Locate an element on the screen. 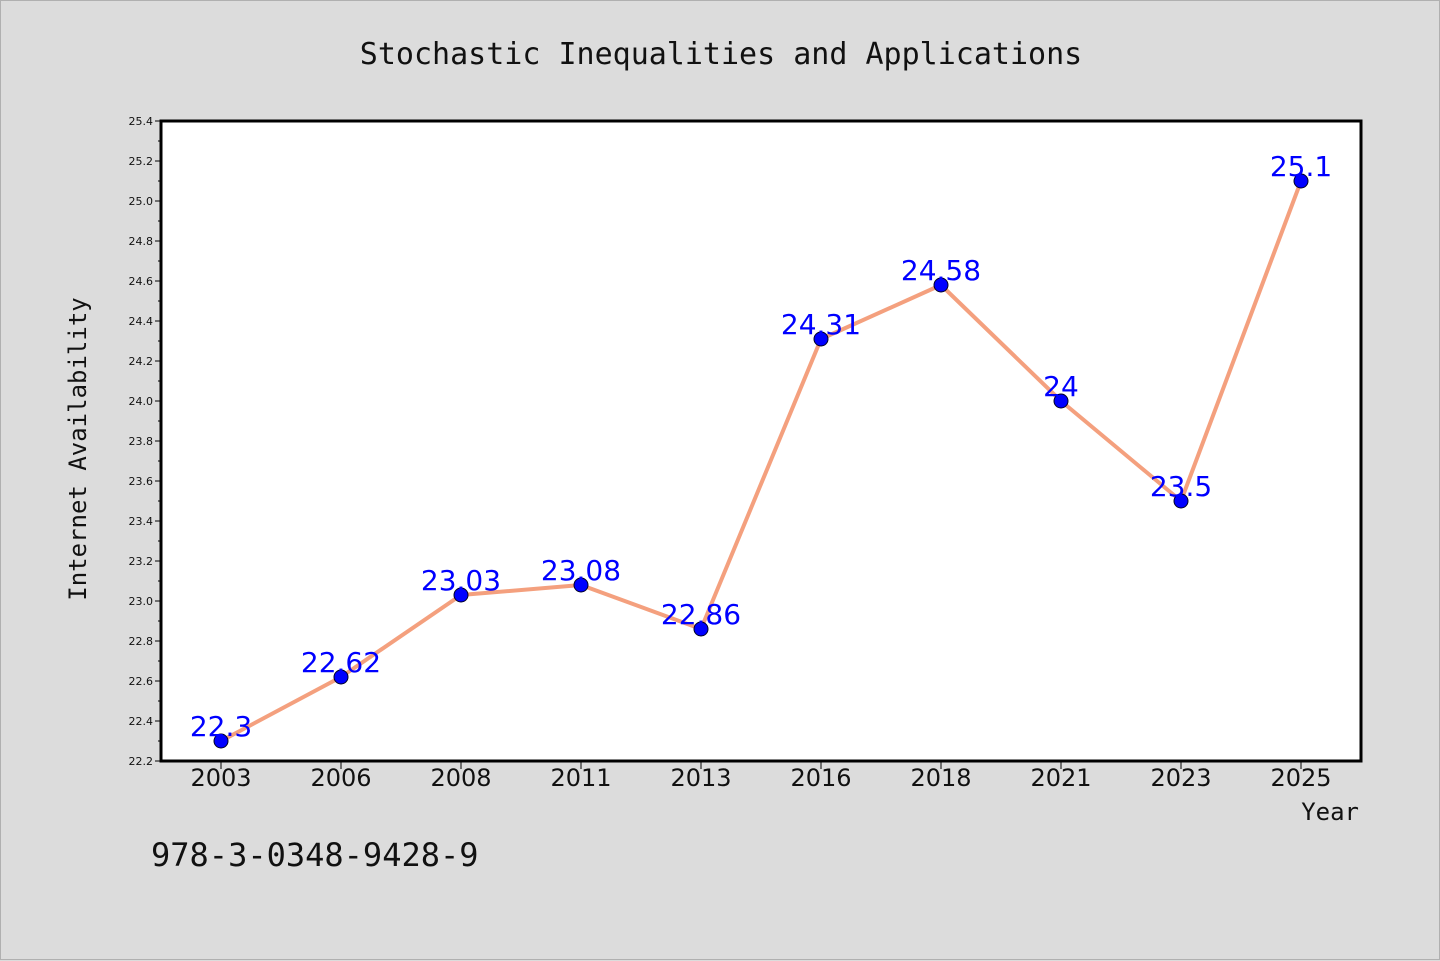 This screenshot has height=961, width=1440. y-tick-label: 23.8 is located at coordinates (141, 441).